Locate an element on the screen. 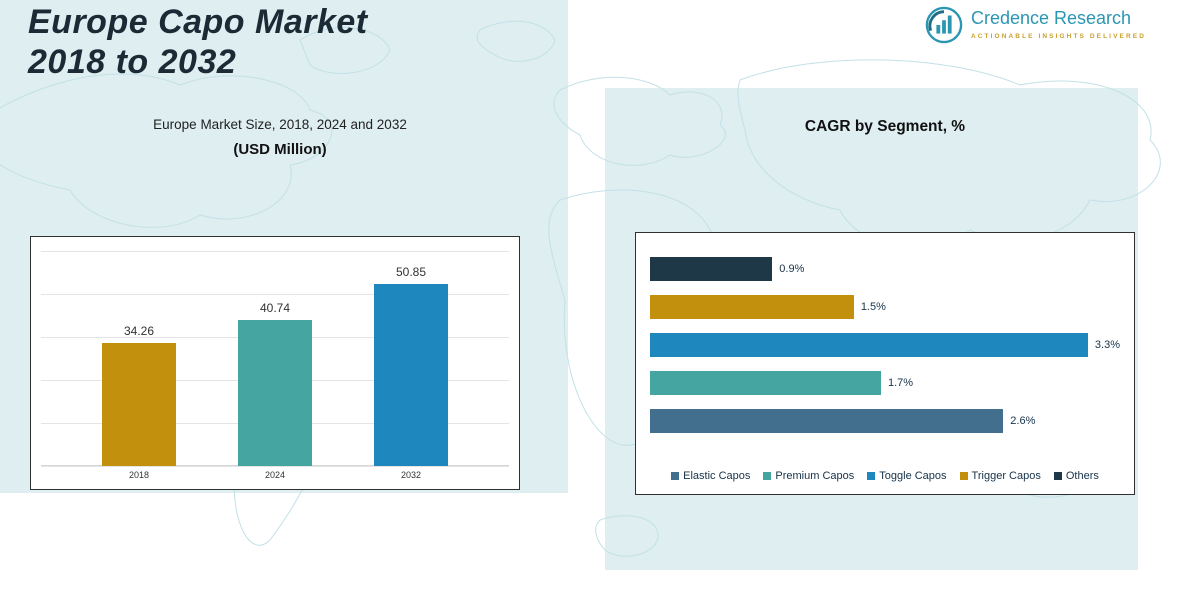 This screenshot has height=593, width=1182. bar-group-2018: 34.26 is located at coordinates (139, 395).